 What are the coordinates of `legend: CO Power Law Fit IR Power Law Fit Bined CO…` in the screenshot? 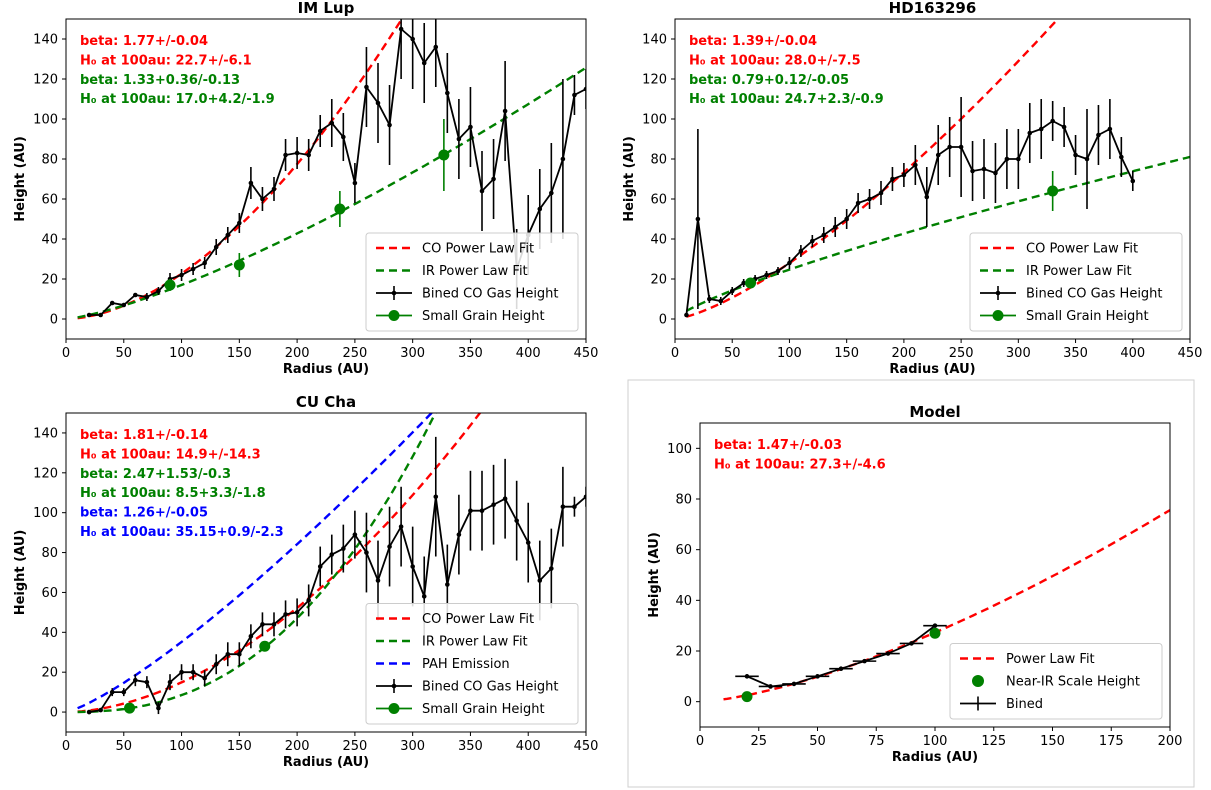 It's located at (472, 282).